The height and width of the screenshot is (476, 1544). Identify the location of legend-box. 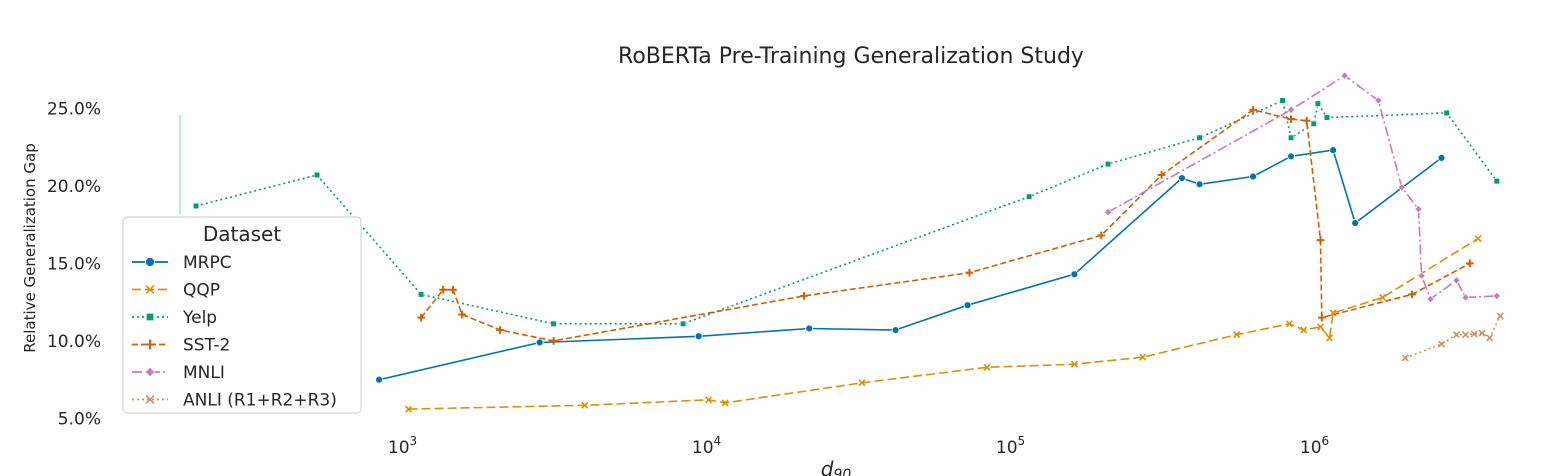
(242, 315).